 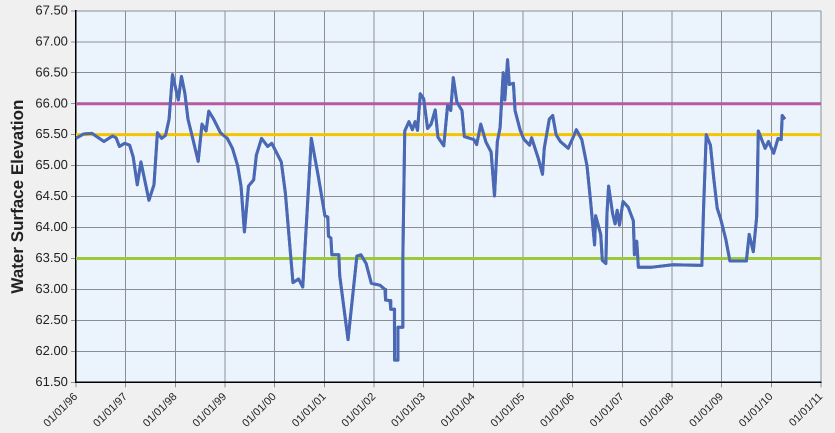 I want to click on y-tick-label: 65.50, so click(x=51, y=134).